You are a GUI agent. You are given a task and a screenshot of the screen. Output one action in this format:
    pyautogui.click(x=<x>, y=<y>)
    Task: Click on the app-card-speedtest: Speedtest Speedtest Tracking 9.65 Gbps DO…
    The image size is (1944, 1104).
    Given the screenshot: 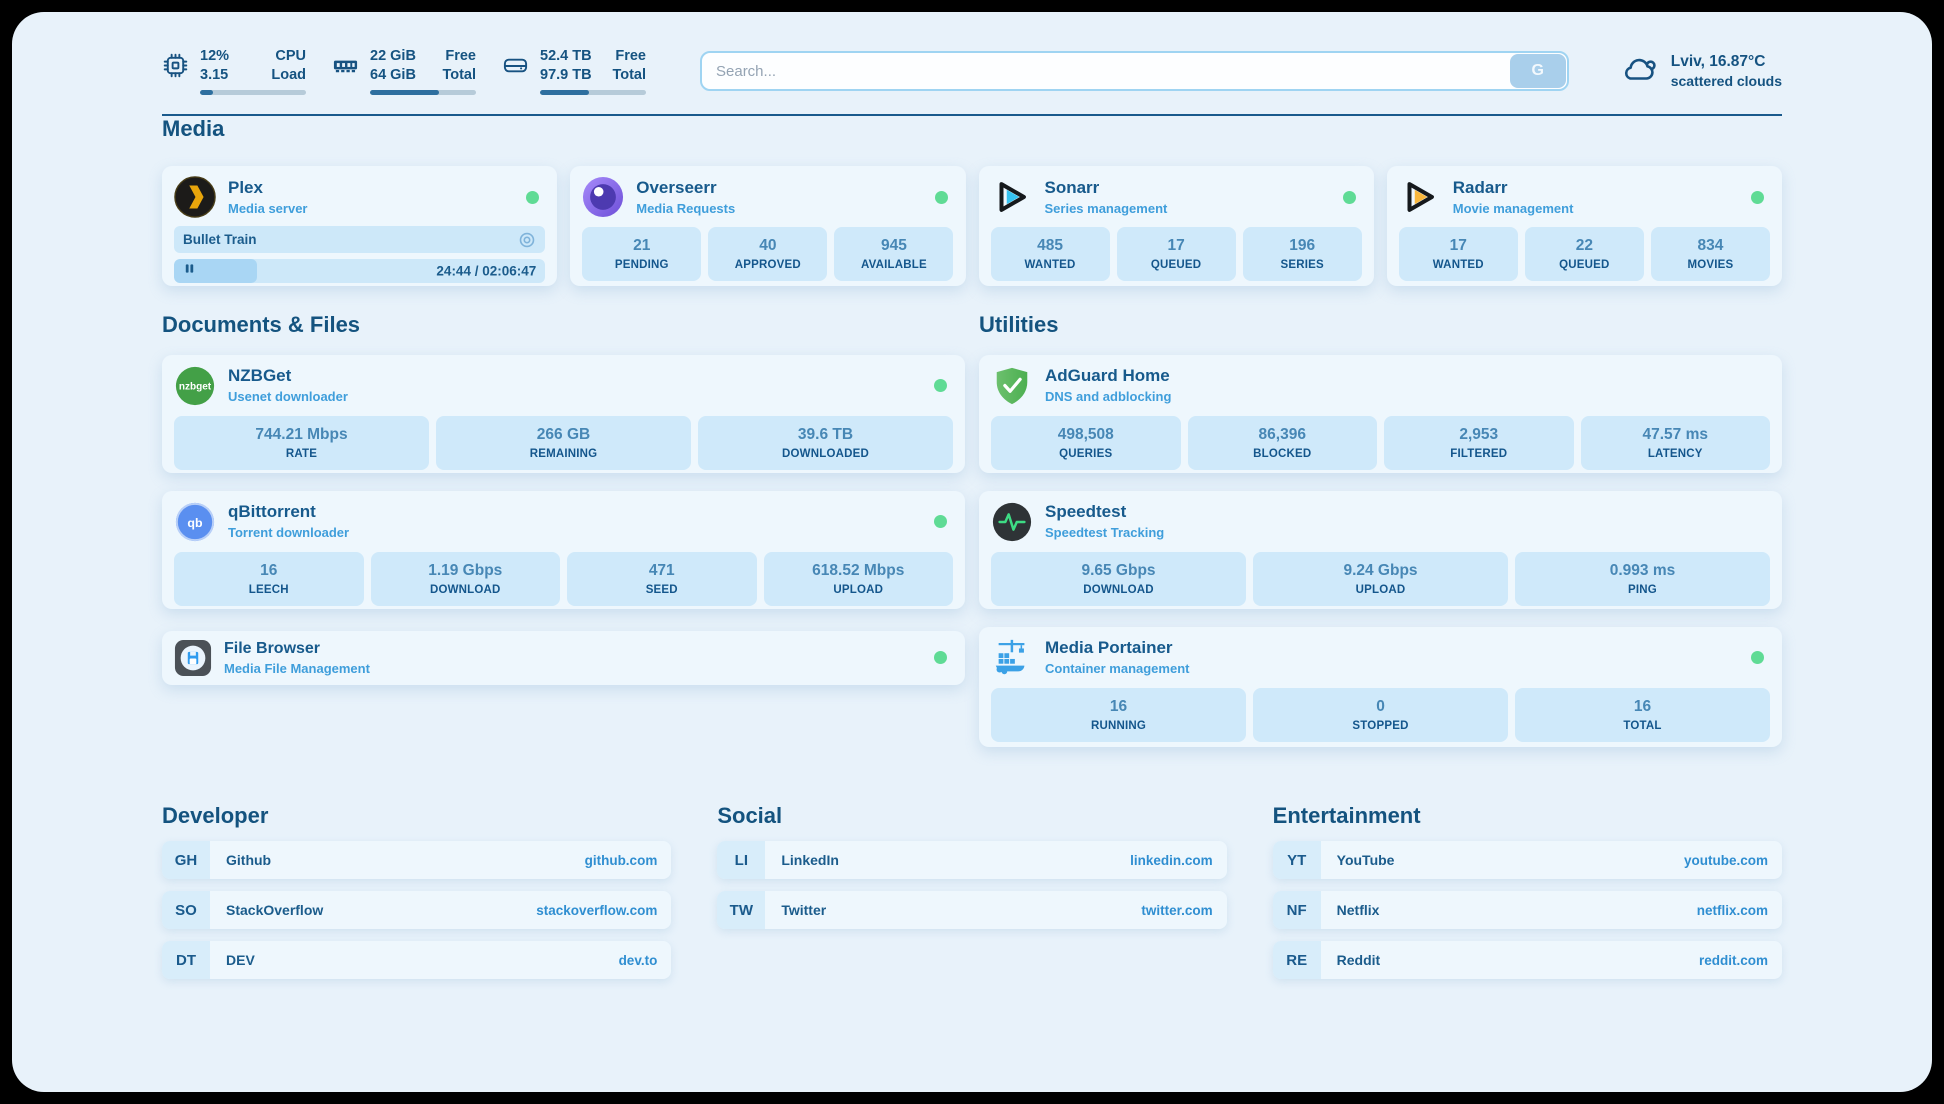 What is the action you would take?
    pyautogui.click(x=1380, y=549)
    